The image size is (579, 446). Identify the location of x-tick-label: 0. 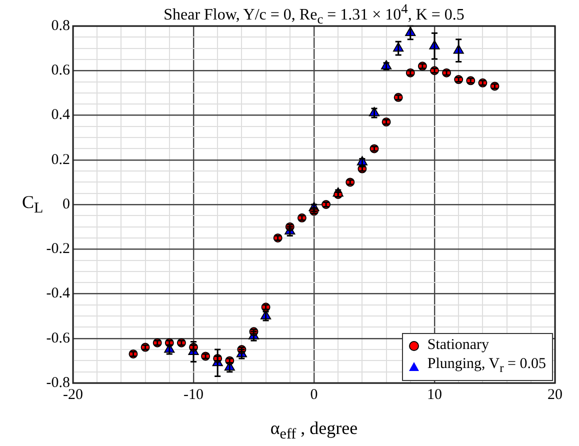
(314, 394).